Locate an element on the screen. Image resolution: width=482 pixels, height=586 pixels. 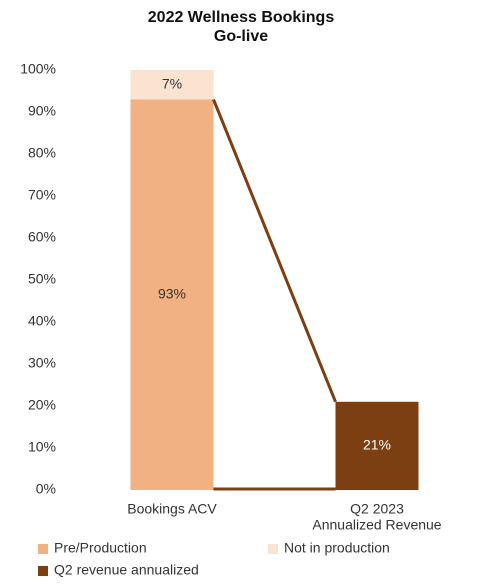
y-tick-label: 80% is located at coordinates (42, 153).